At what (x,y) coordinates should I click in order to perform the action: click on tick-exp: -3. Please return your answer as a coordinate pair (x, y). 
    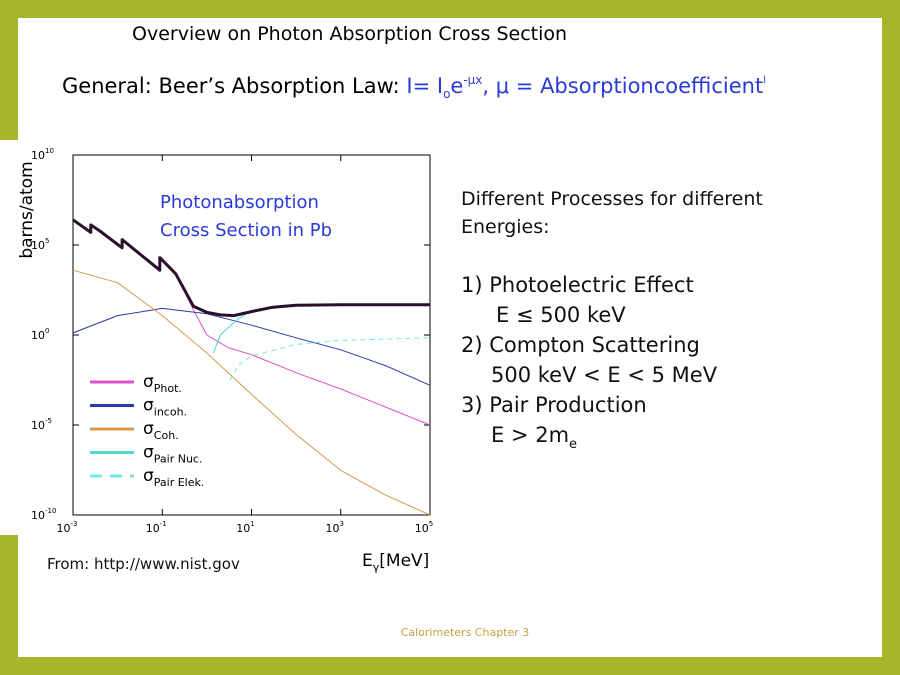
    Looking at the image, I should click on (74, 524).